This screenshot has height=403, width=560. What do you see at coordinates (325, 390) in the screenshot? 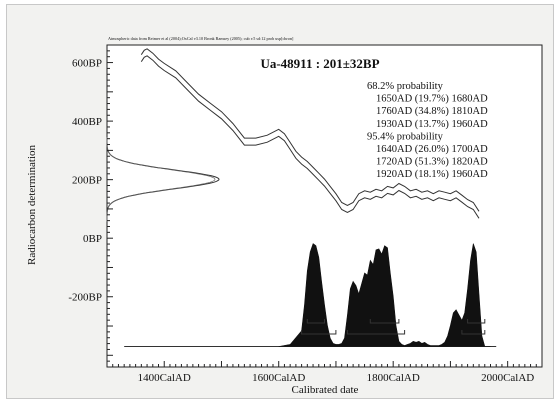
I see `x-axis-label: Calibrated date` at bounding box center [325, 390].